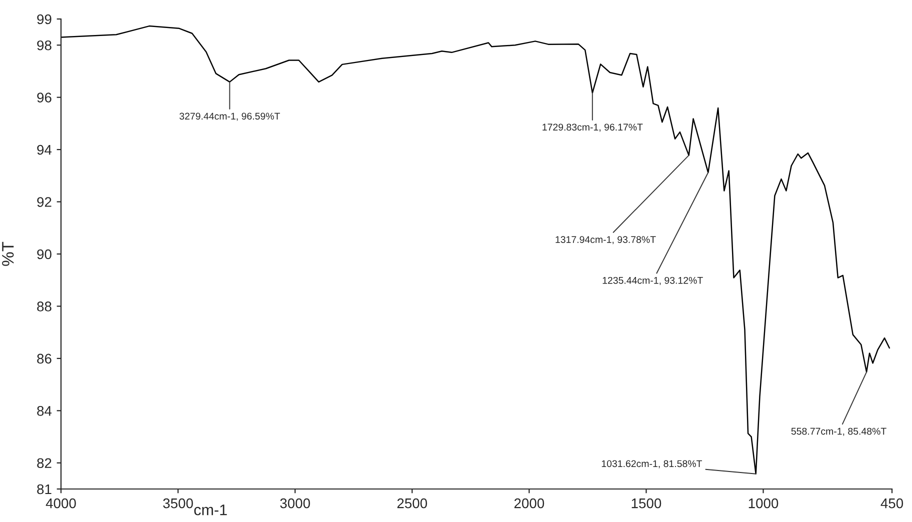 This screenshot has width=912, height=522. I want to click on y-axis-title: %T, so click(8, 254).